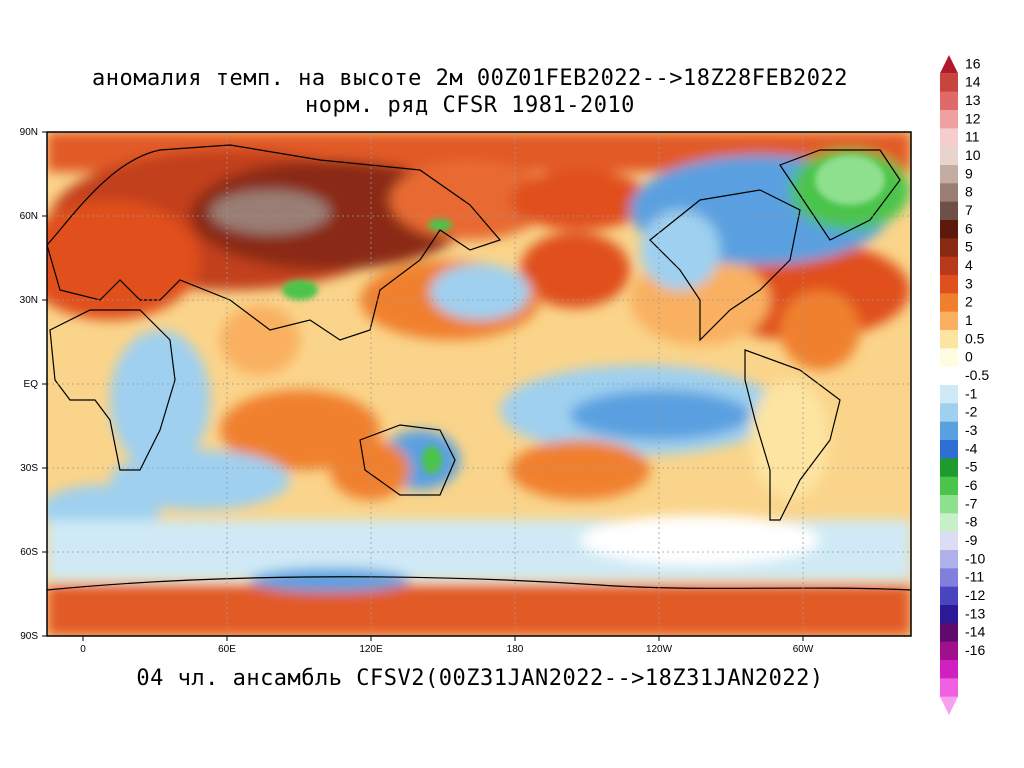 The height and width of the screenshot is (768, 1024). I want to click on colorbar-label: 0.5, so click(975, 338).